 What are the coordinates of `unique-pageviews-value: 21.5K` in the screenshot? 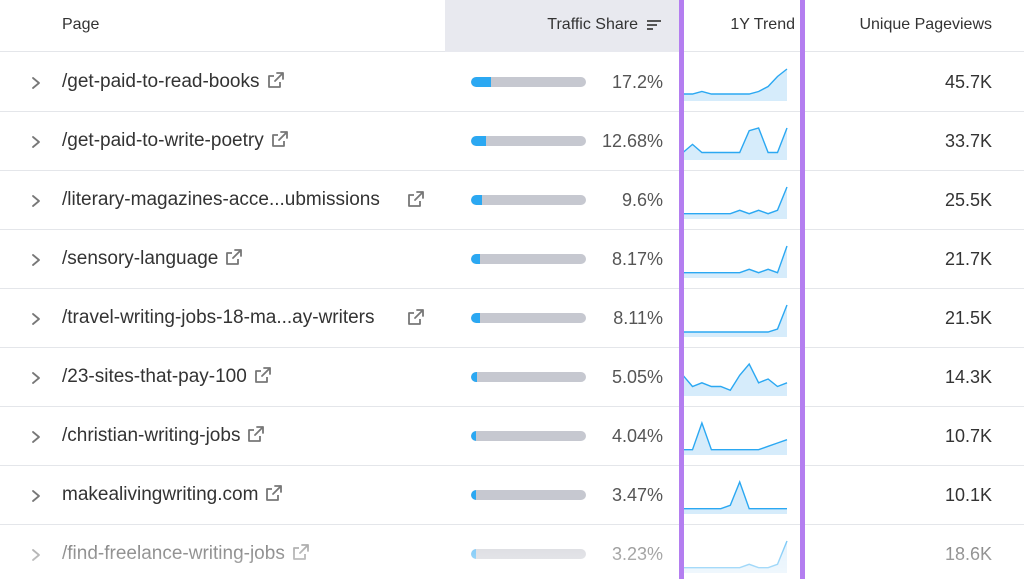 It's located at (968, 318).